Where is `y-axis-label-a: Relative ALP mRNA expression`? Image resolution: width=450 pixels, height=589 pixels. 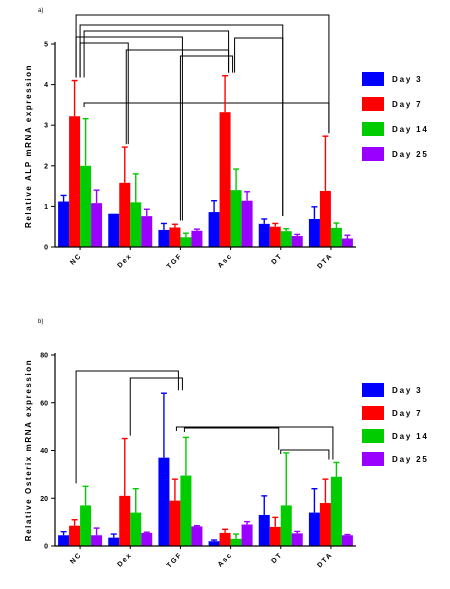
y-axis-label-a: Relative ALP mRNA expression is located at coordinates (28, 146).